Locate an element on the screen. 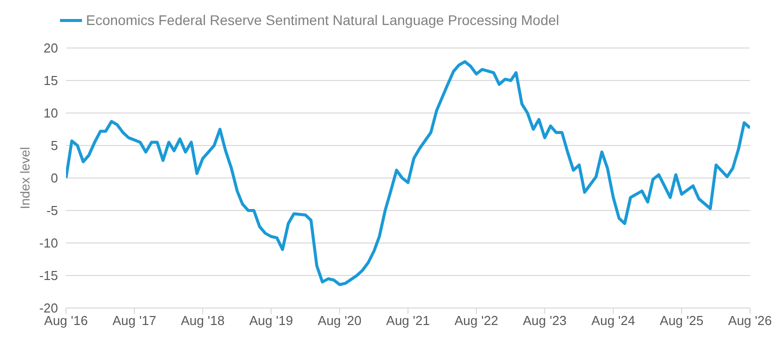 The width and height of the screenshot is (780, 350). x-tick-label: Aug '17 is located at coordinates (134, 320).